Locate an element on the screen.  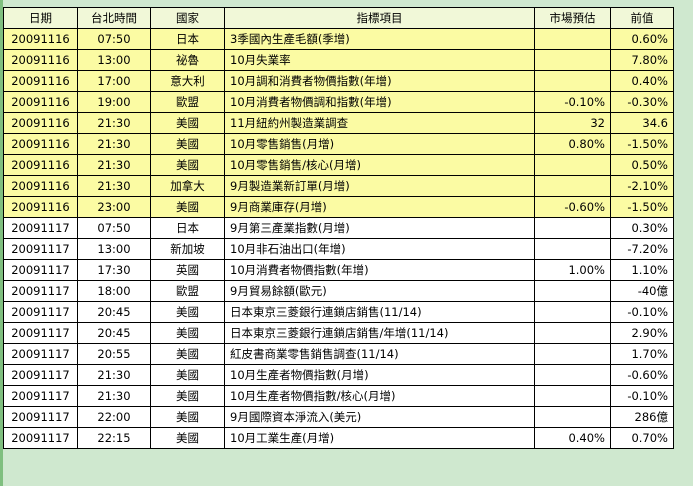
cell-time: 13:00 is located at coordinates (114, 249).